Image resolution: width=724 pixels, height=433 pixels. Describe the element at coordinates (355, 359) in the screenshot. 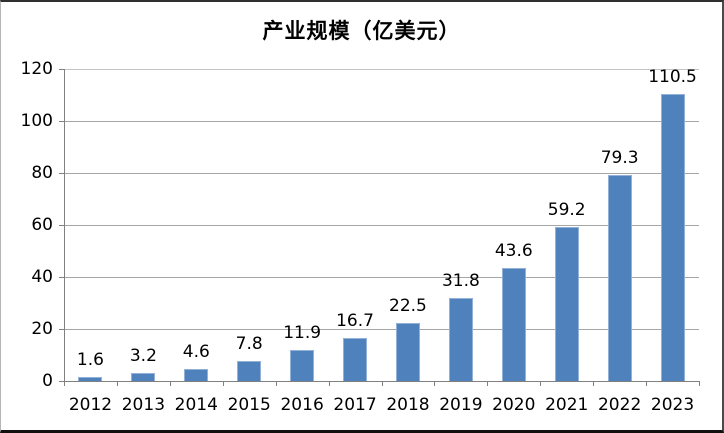

I see `bar-2017` at that location.